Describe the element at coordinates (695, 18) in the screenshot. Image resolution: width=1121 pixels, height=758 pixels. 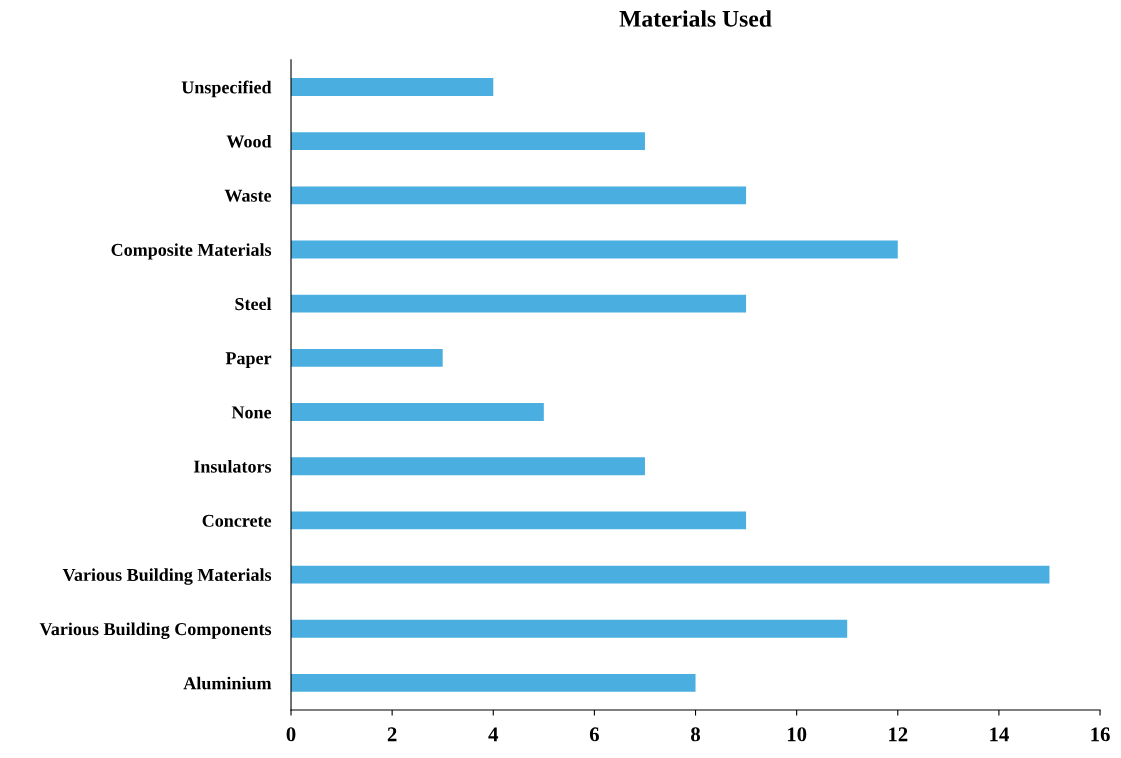
I see `chart-title: Materials Used` at that location.